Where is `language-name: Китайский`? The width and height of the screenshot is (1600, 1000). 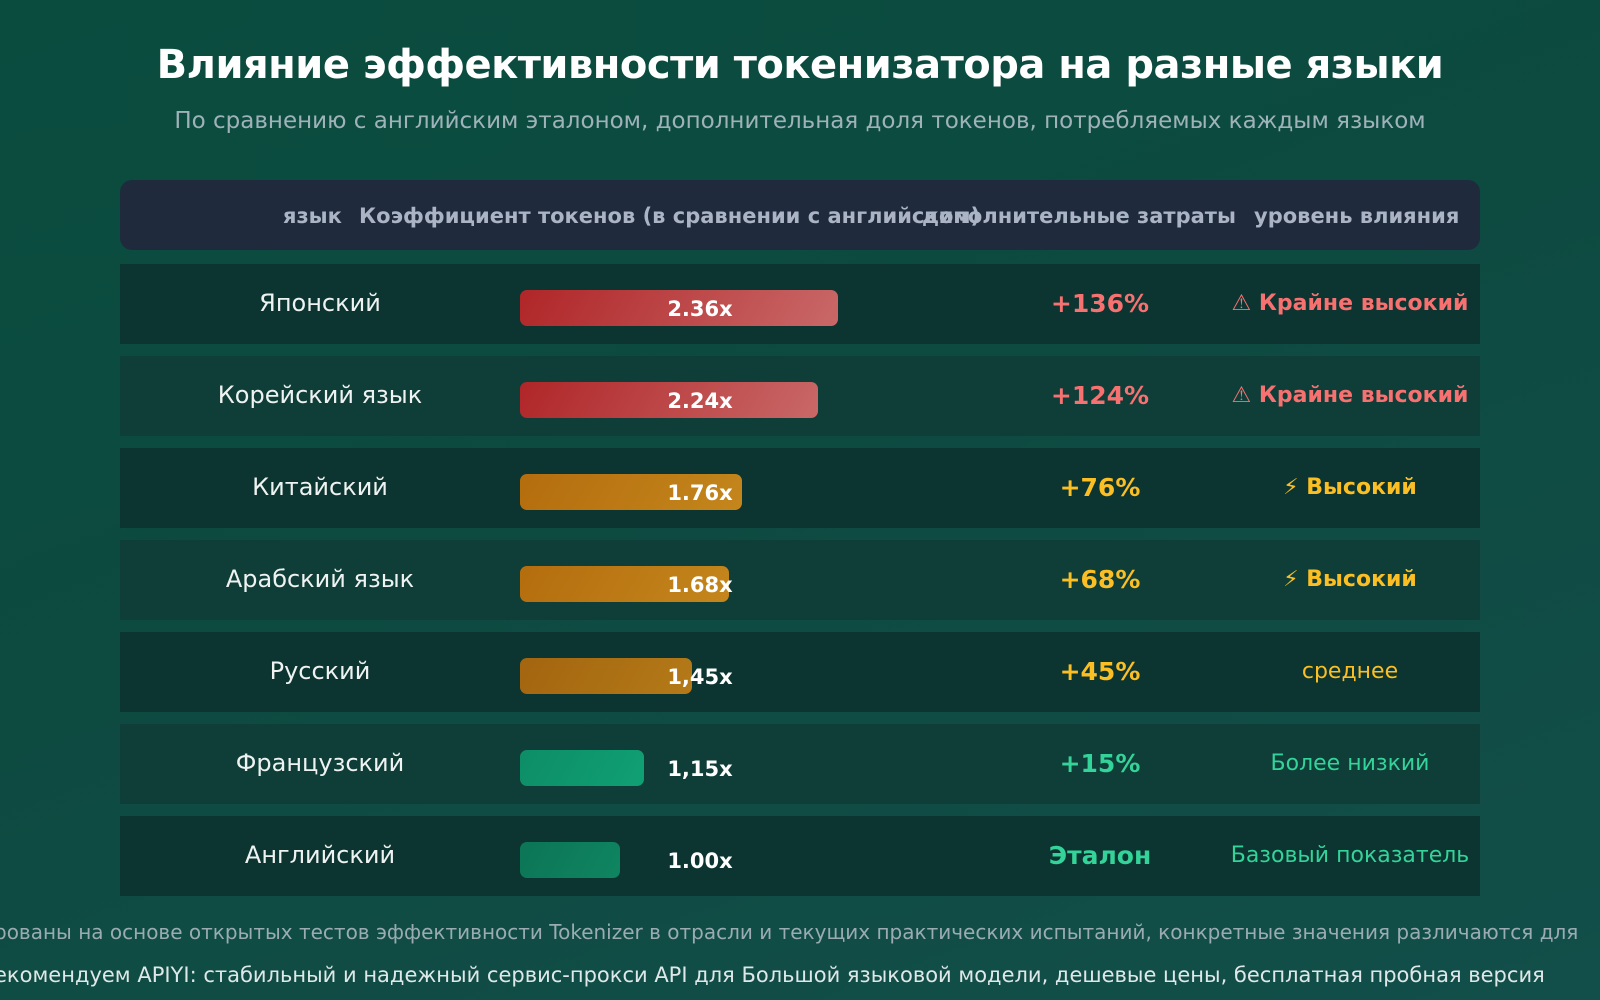 language-name: Китайский is located at coordinates (320, 487).